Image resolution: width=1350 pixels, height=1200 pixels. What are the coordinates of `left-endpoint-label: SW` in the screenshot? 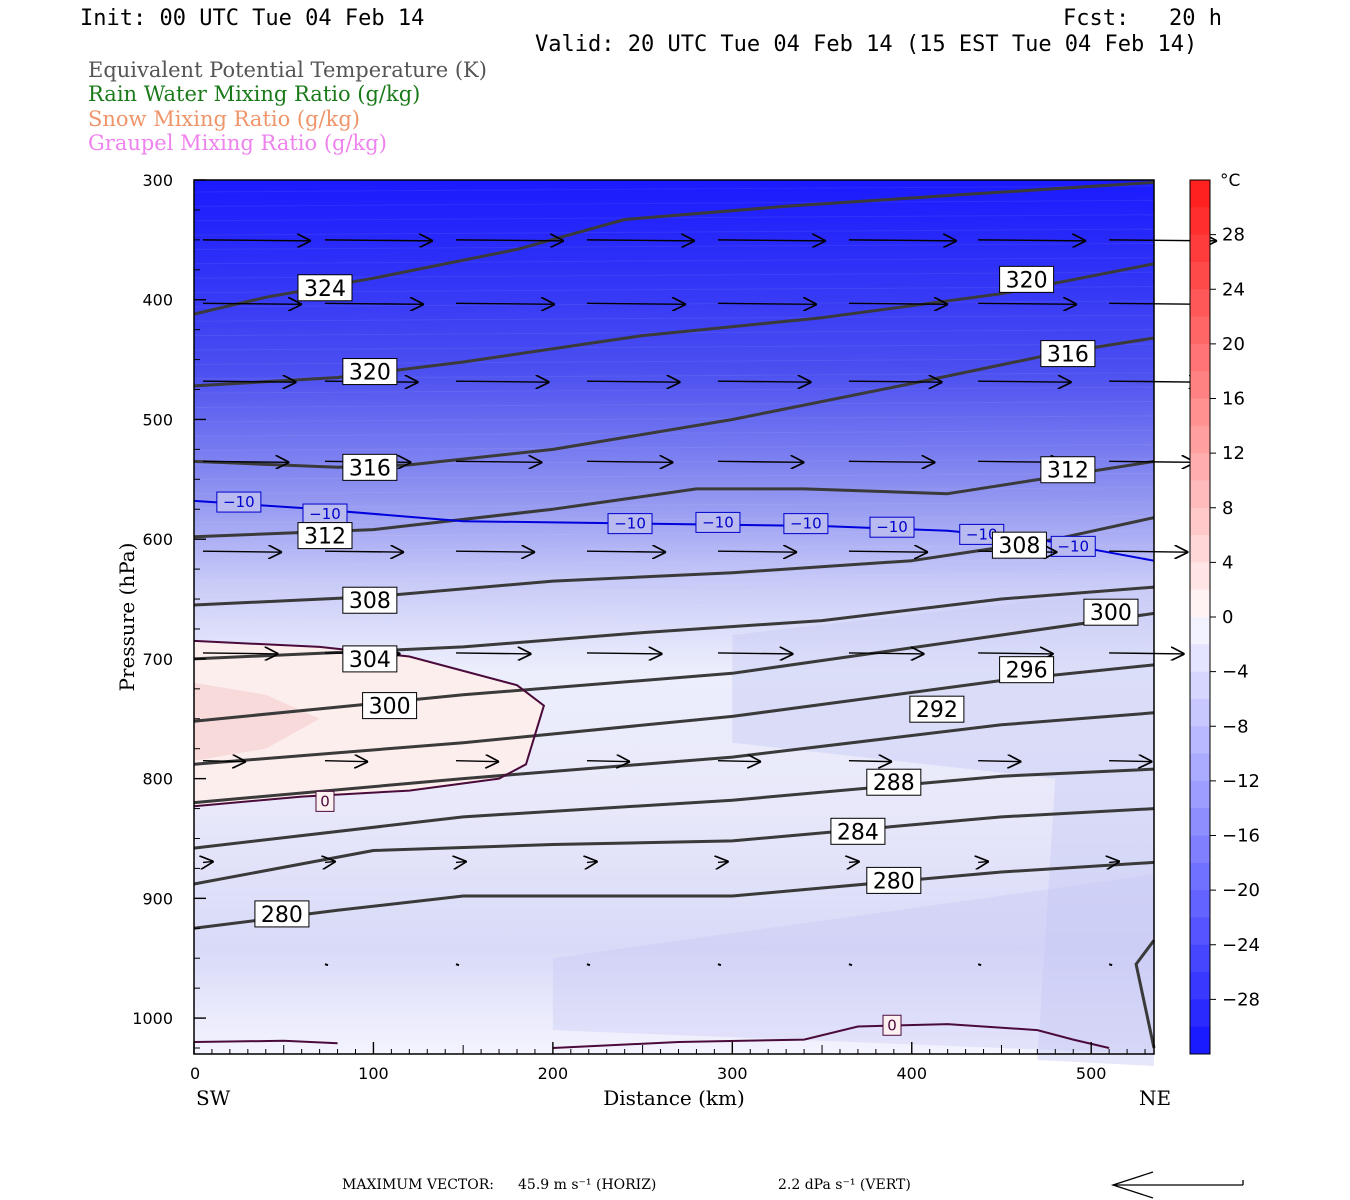 It's located at (213, 1098).